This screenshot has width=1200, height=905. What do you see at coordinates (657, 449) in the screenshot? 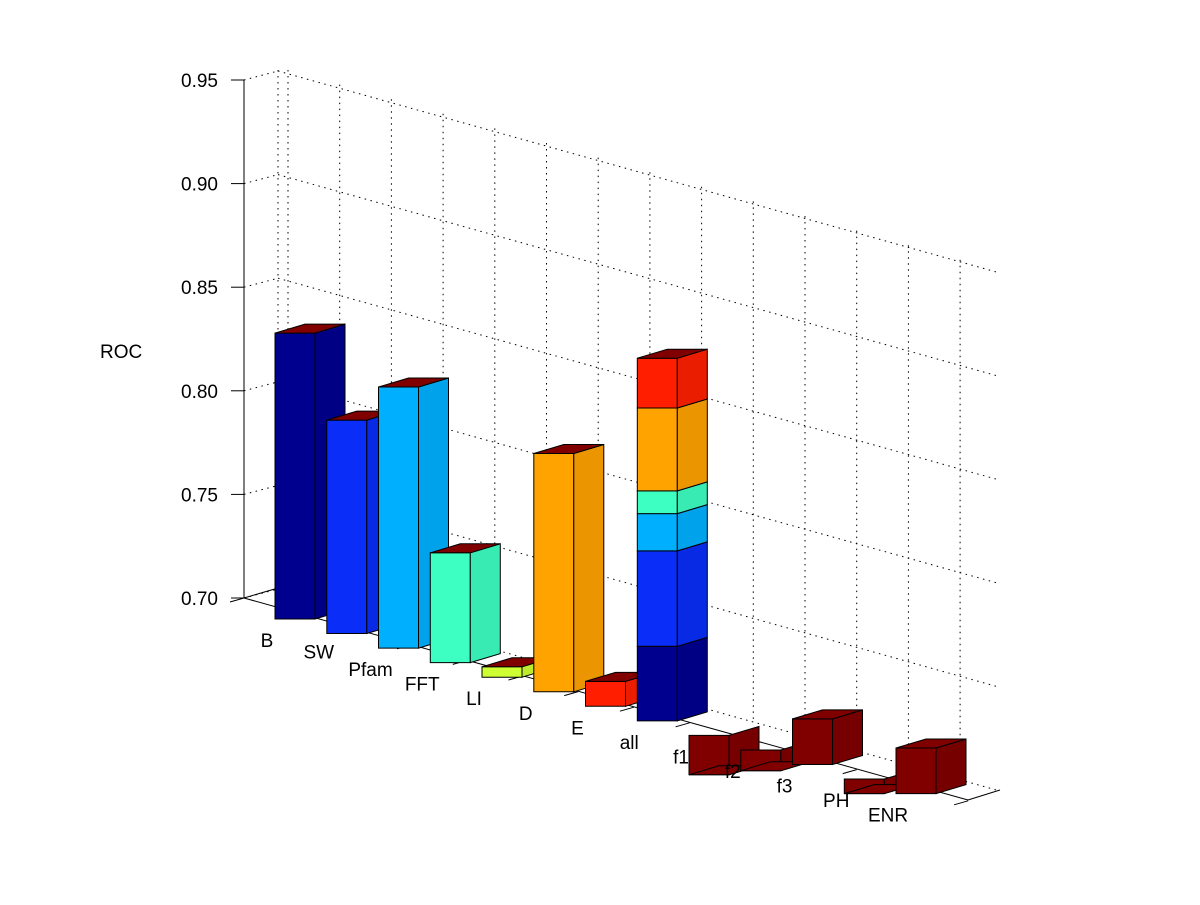
I see `bar-all-segment-4-front` at bounding box center [657, 449].